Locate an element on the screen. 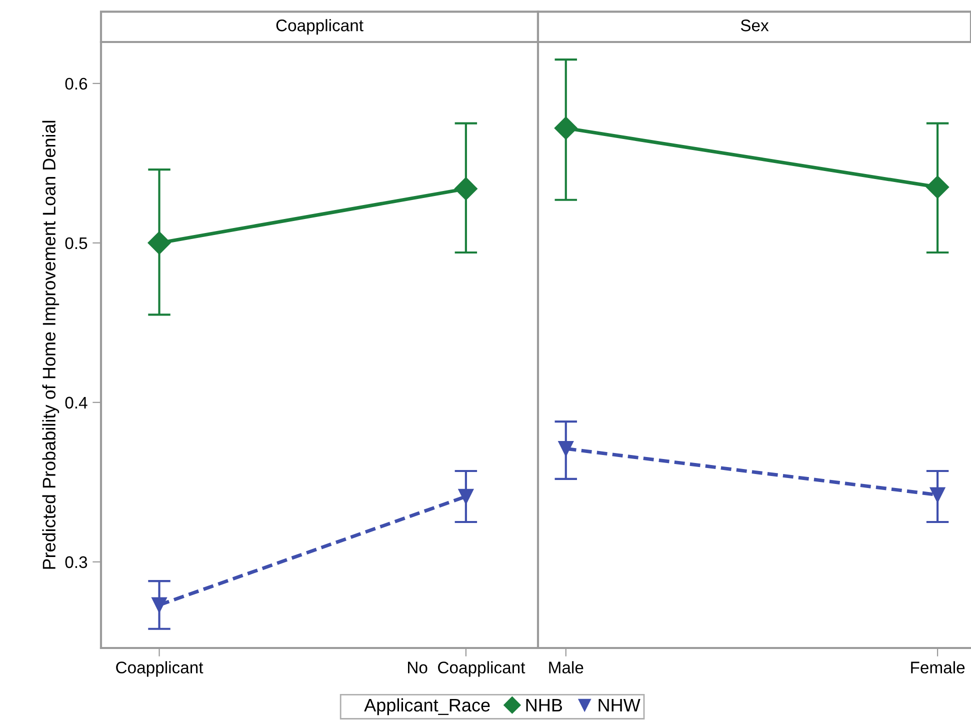 The height and width of the screenshot is (722, 971). y-tick-label: 0.6 is located at coordinates (76, 84).